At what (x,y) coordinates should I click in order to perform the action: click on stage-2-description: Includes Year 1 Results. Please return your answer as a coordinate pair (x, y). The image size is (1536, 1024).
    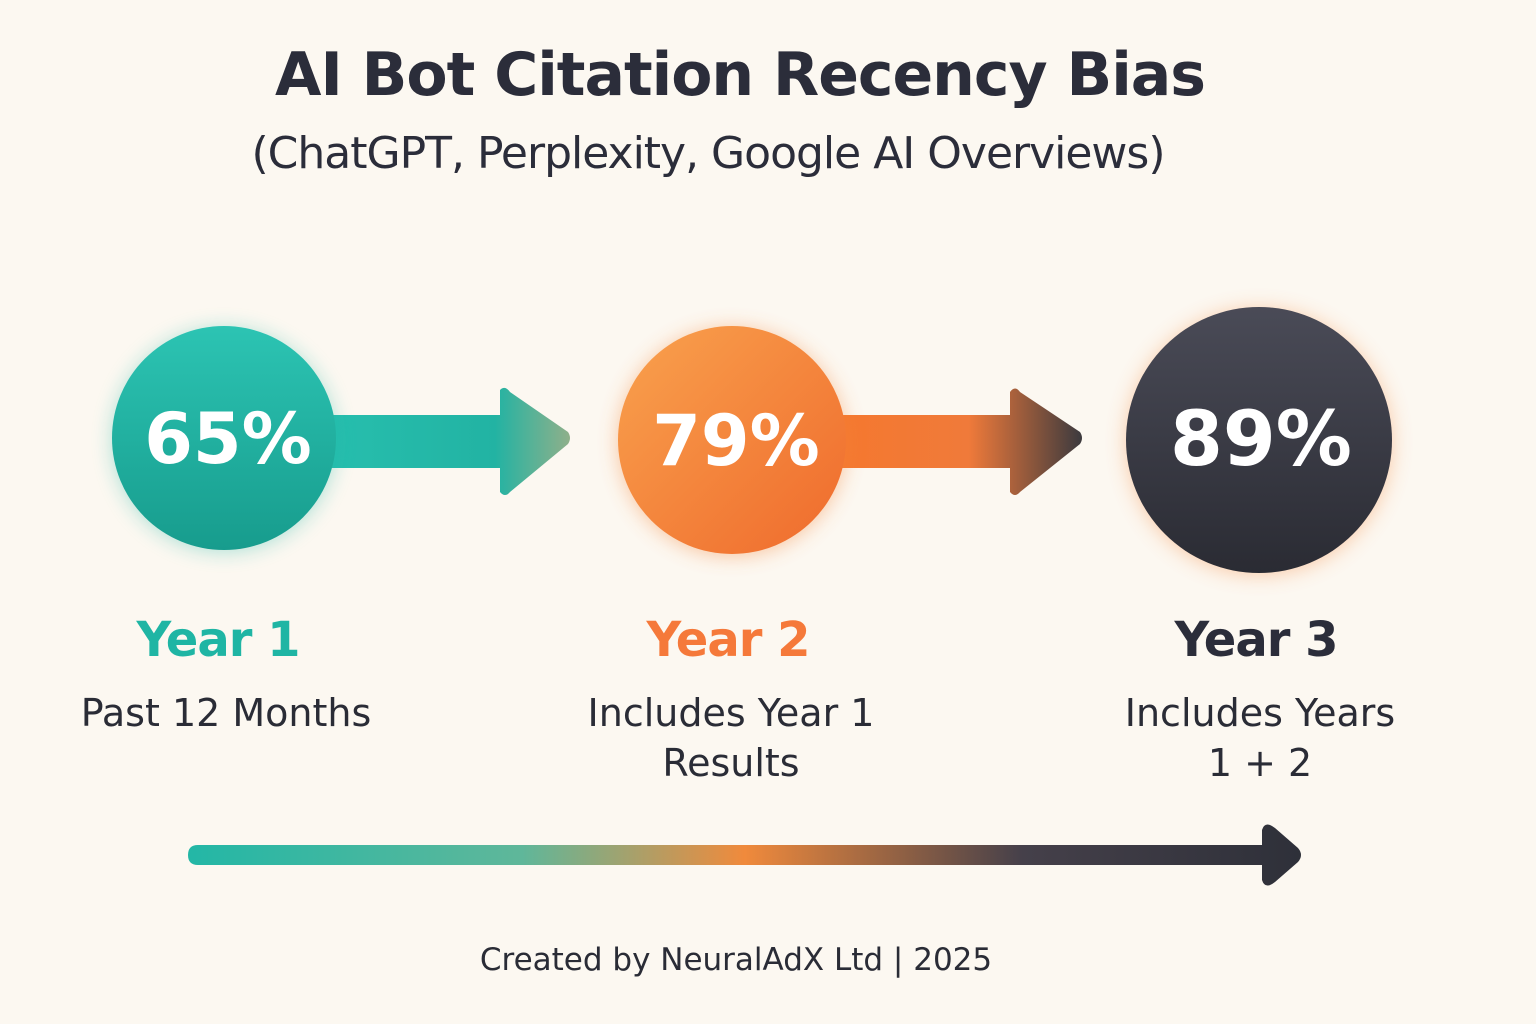
    Looking at the image, I should click on (731, 738).